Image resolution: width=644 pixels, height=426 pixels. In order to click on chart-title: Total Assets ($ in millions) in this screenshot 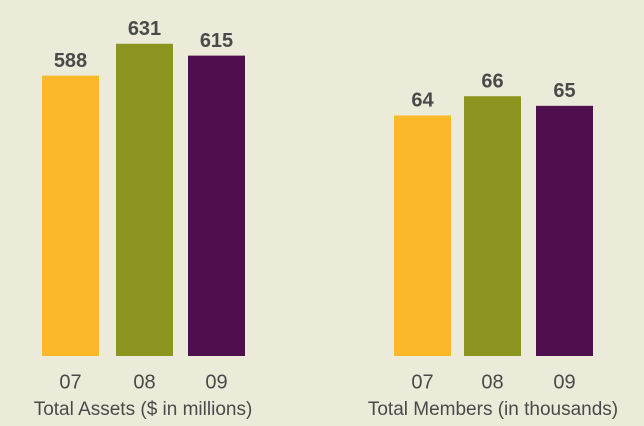, I will do `click(143, 409)`.